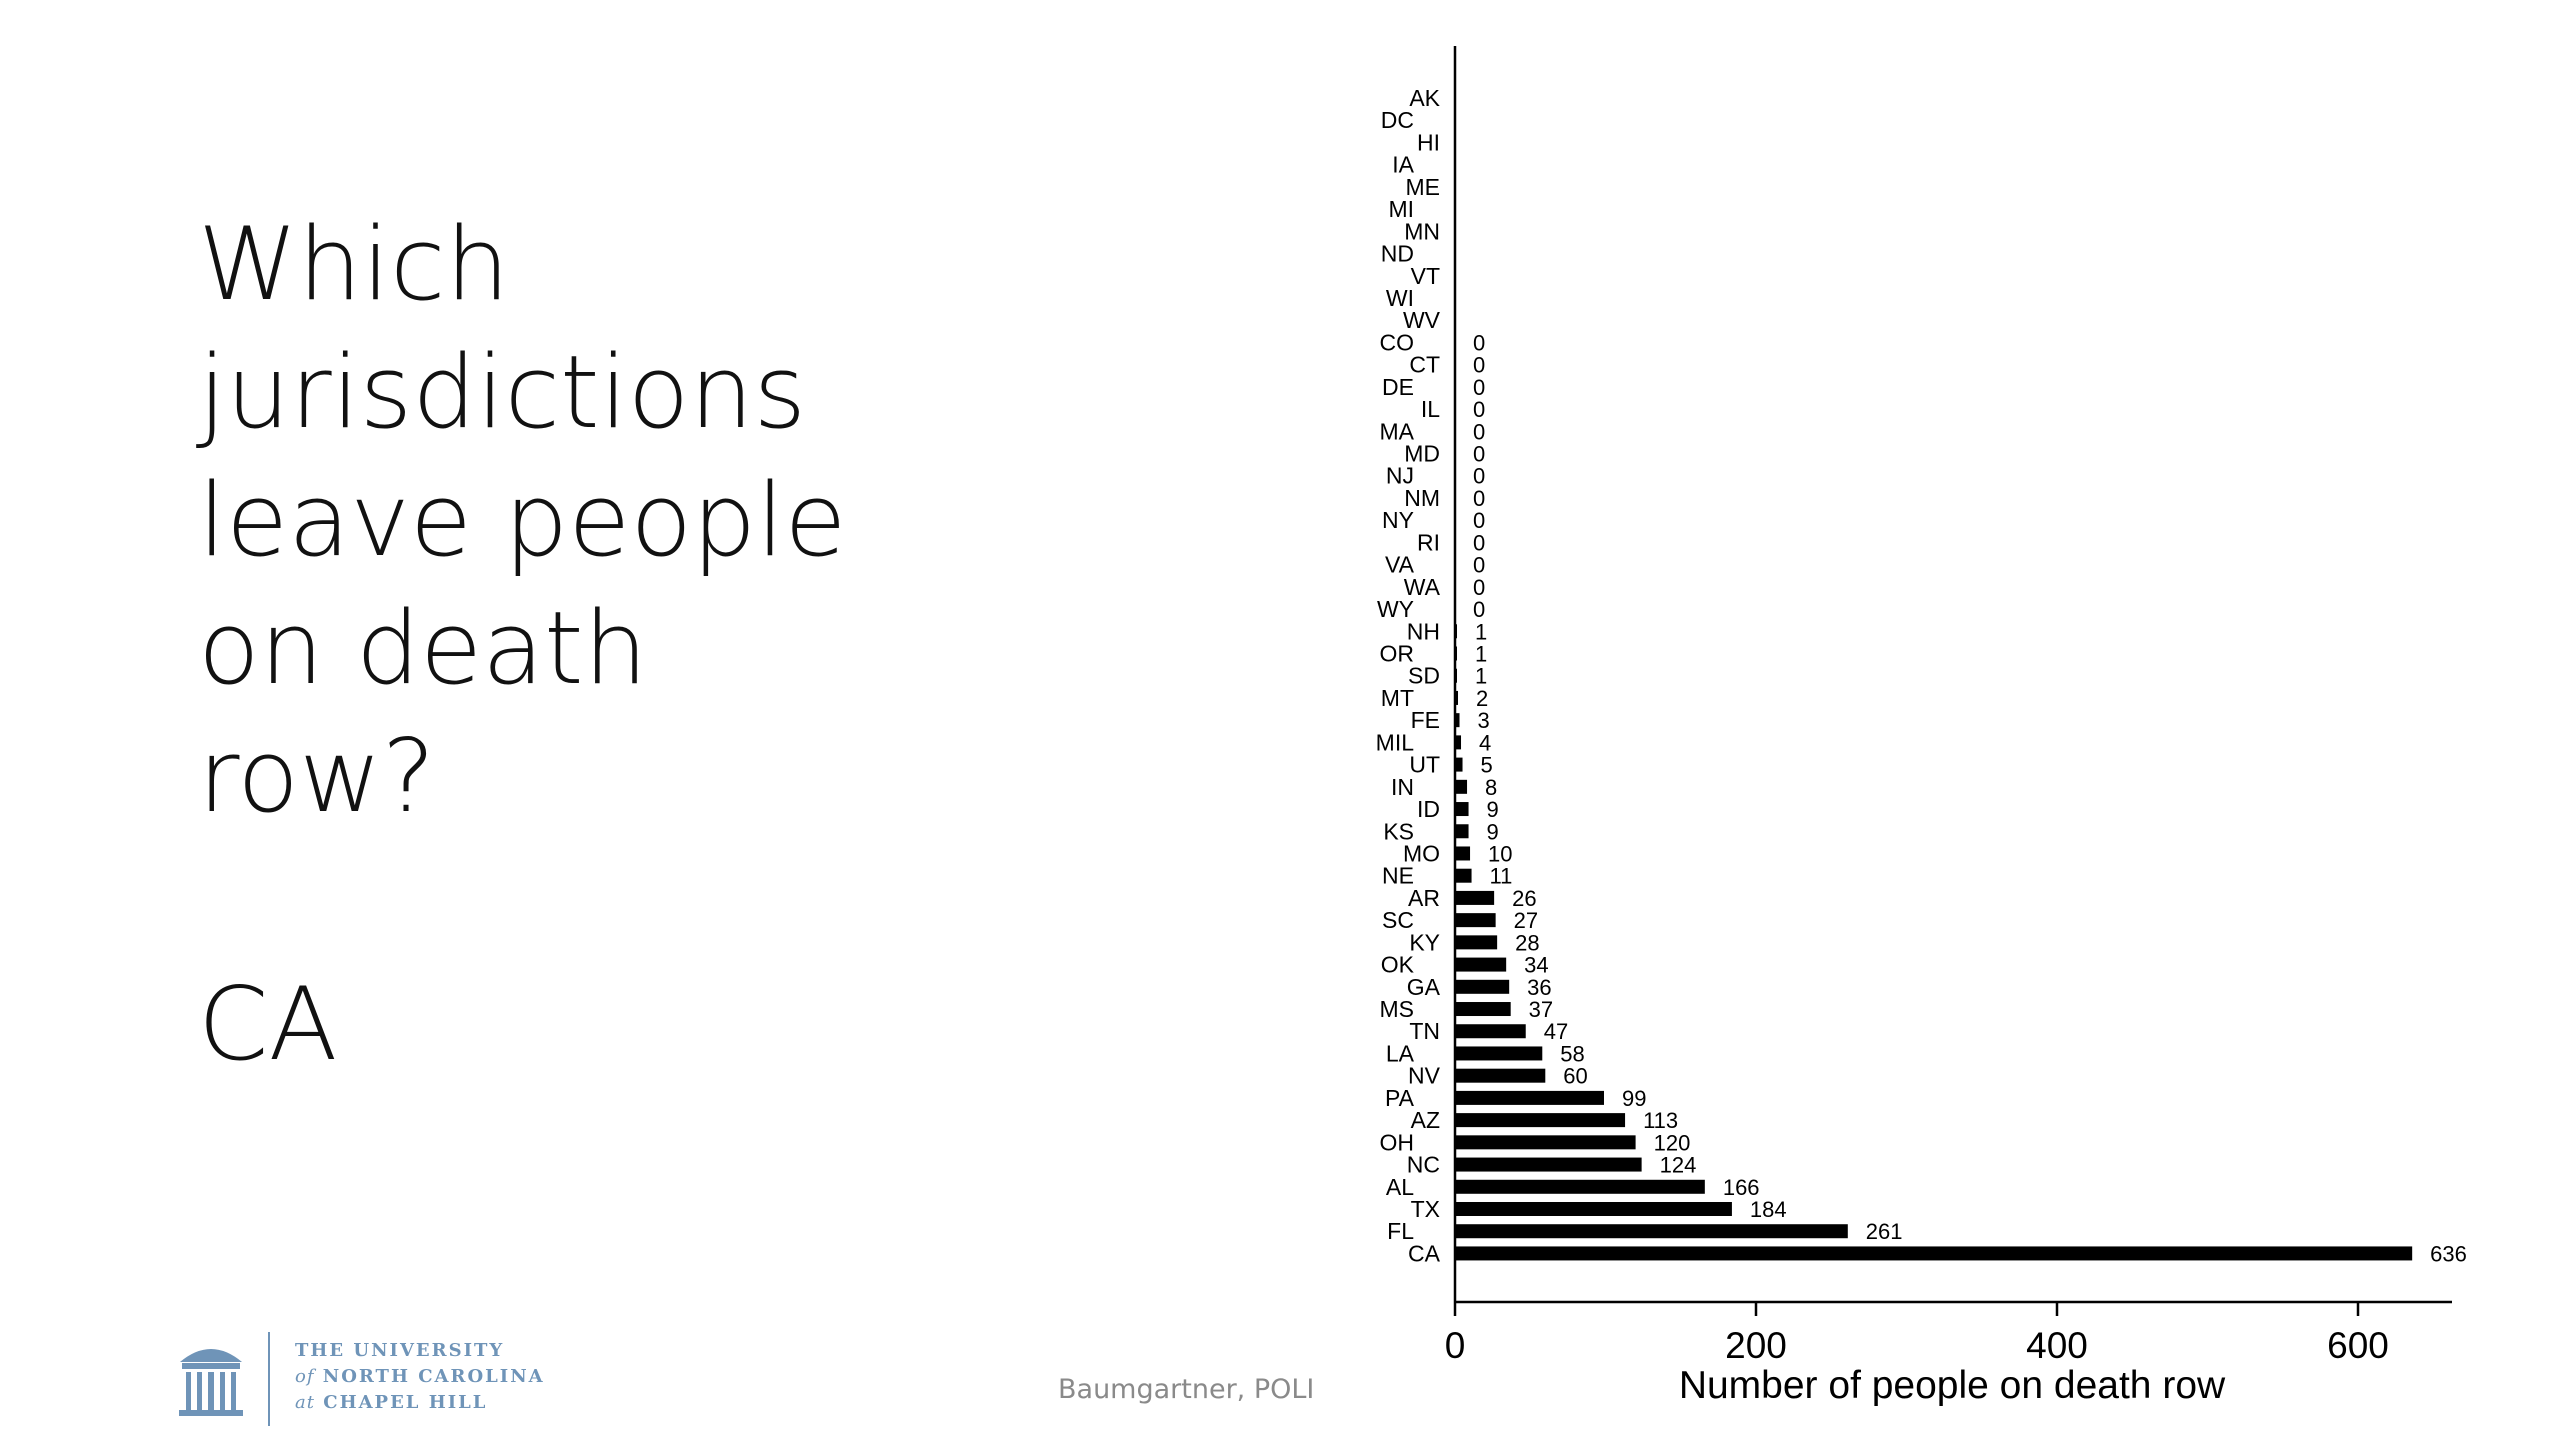 Image resolution: width=2560 pixels, height=1440 pixels. Describe the element at coordinates (1484, 720) in the screenshot. I see `value-label: 3` at that location.